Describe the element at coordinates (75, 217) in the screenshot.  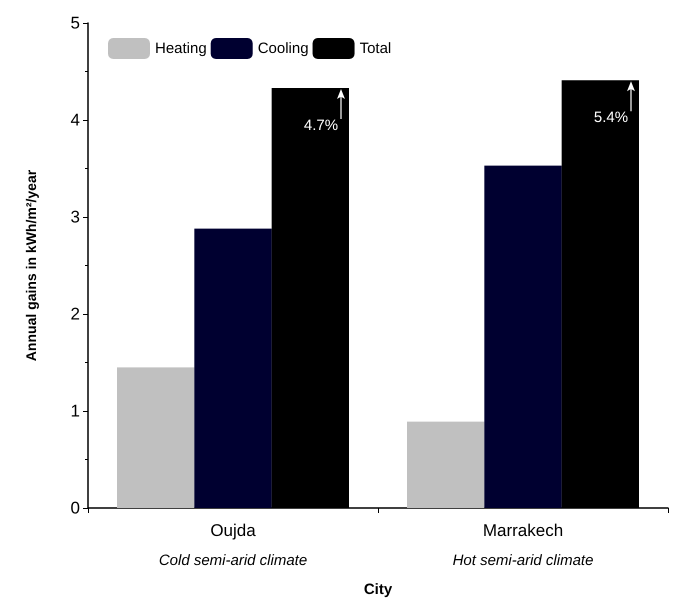
I see `y-tick-label: 3` at that location.